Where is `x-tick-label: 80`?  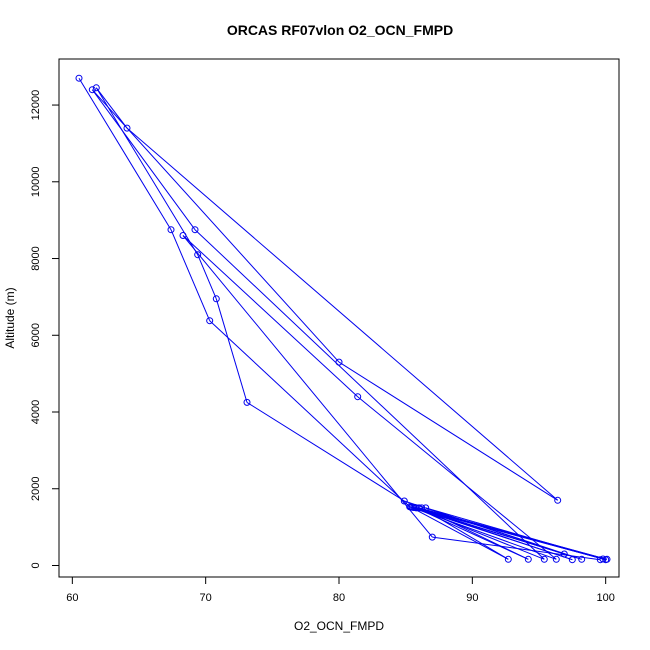
x-tick-label: 80 is located at coordinates (339, 598).